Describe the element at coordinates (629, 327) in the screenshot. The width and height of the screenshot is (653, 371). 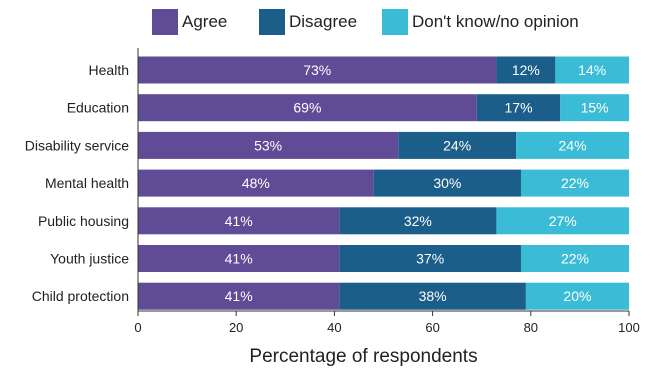
I see `x-tick-label-100: 100` at that location.